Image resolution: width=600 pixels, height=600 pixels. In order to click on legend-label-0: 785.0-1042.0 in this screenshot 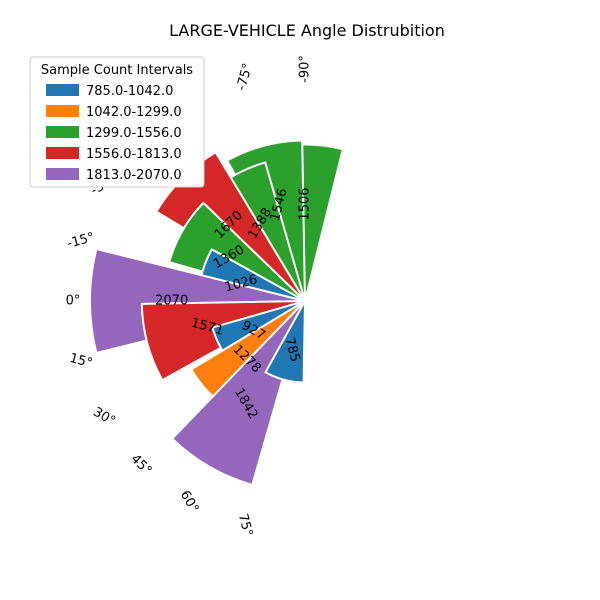, I will do `click(129, 91)`.